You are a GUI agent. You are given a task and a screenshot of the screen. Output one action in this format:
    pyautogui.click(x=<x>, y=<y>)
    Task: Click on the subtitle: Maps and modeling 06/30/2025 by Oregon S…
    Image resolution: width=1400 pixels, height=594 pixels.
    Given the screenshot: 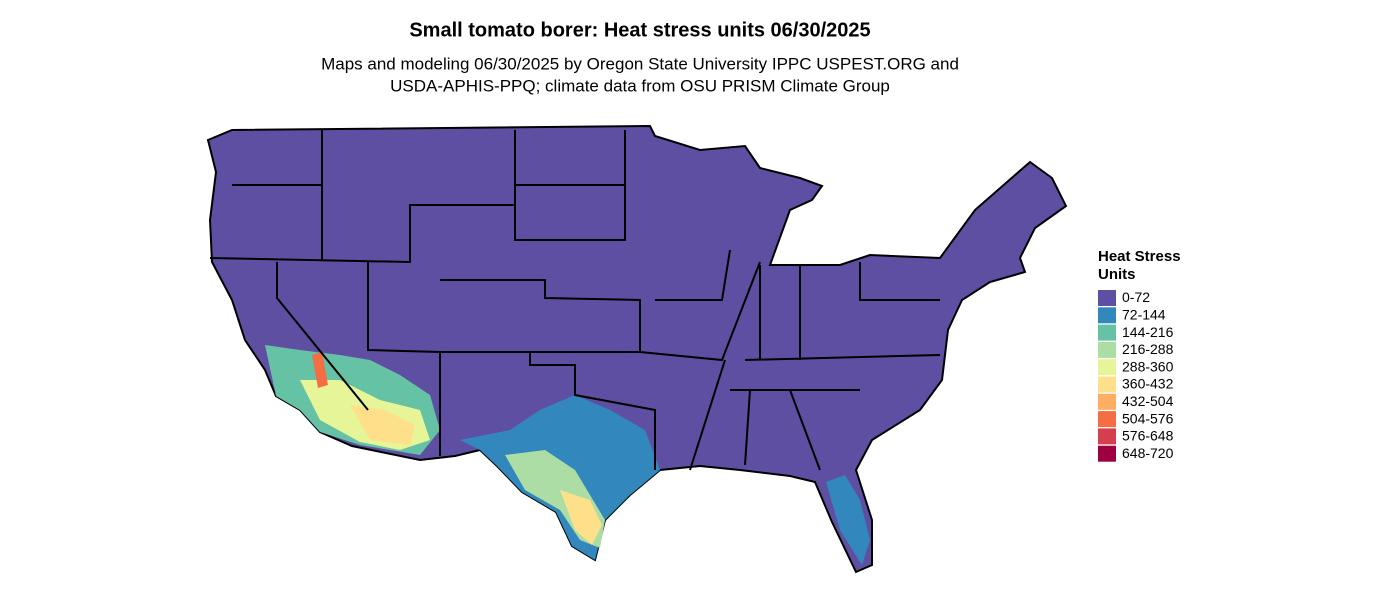 What is the action you would take?
    pyautogui.click(x=640, y=63)
    